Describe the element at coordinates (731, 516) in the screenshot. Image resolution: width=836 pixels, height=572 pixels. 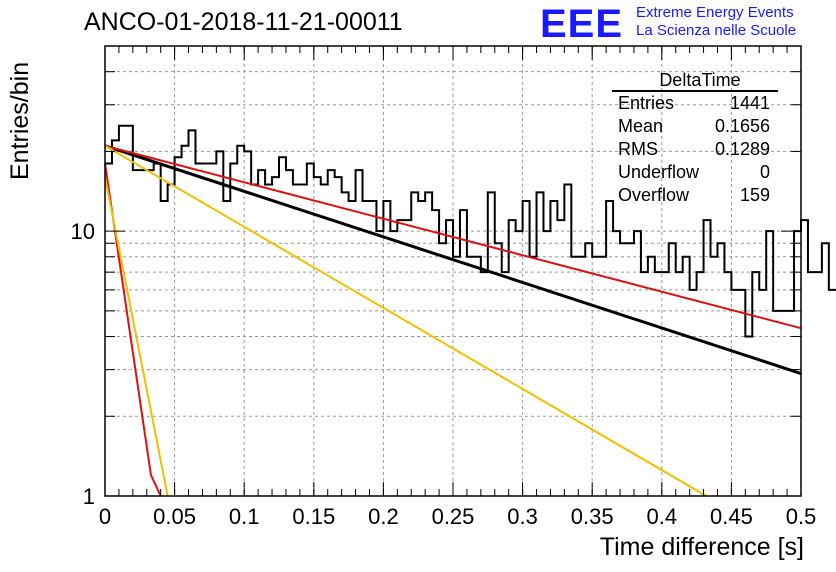
I see `x-tick-label: 0.45` at that location.